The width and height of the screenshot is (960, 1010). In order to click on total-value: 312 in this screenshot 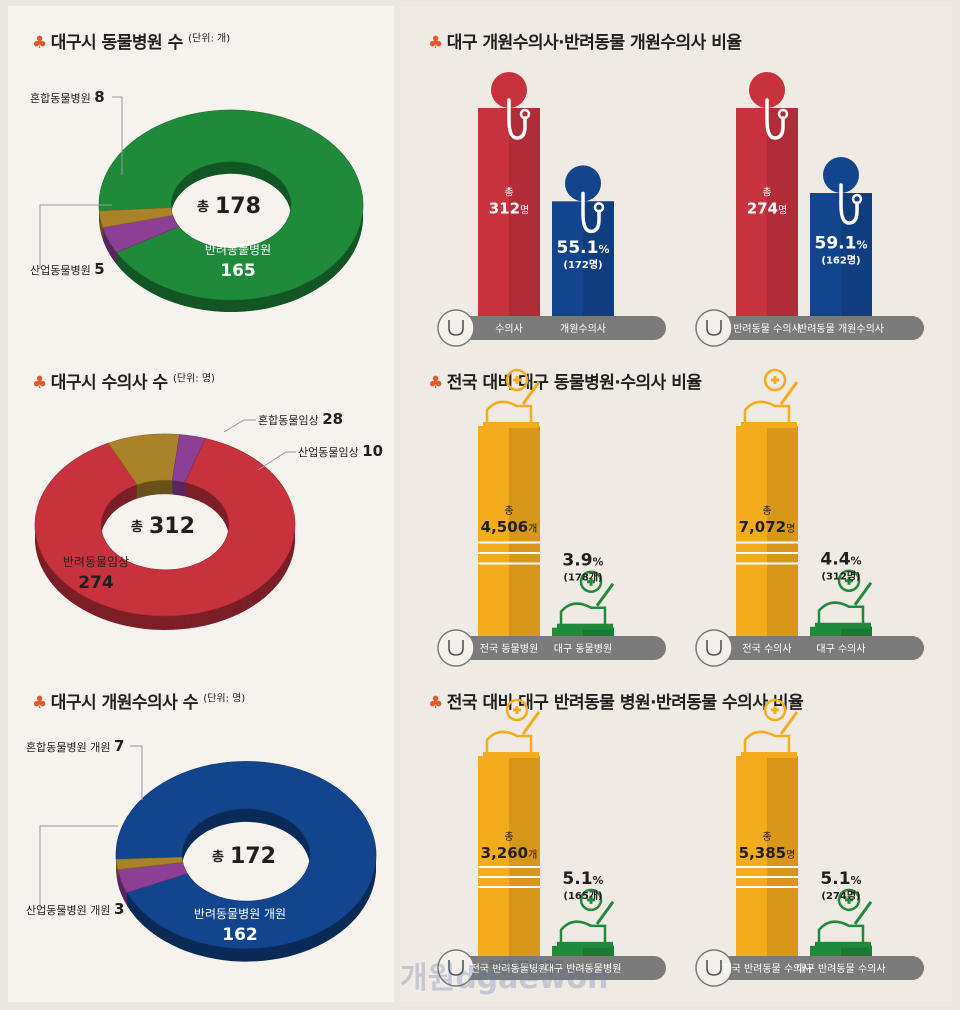, I will do `click(172, 526)`.